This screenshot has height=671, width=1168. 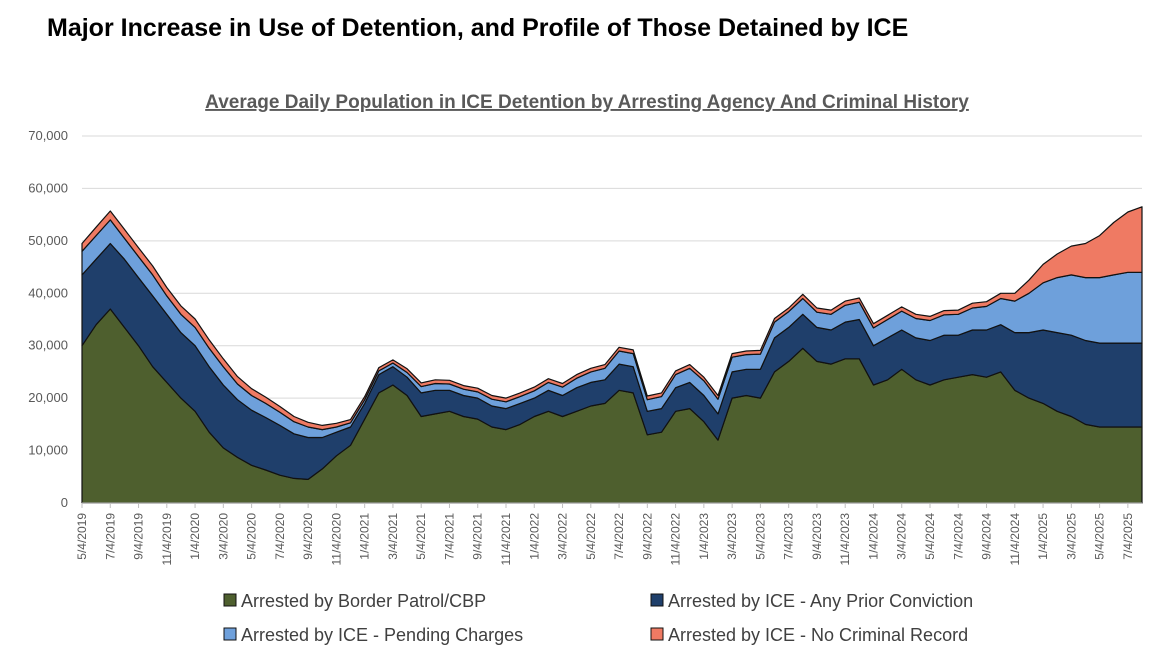 I want to click on x-tick-label: 1/4/2024, so click(x=874, y=536).